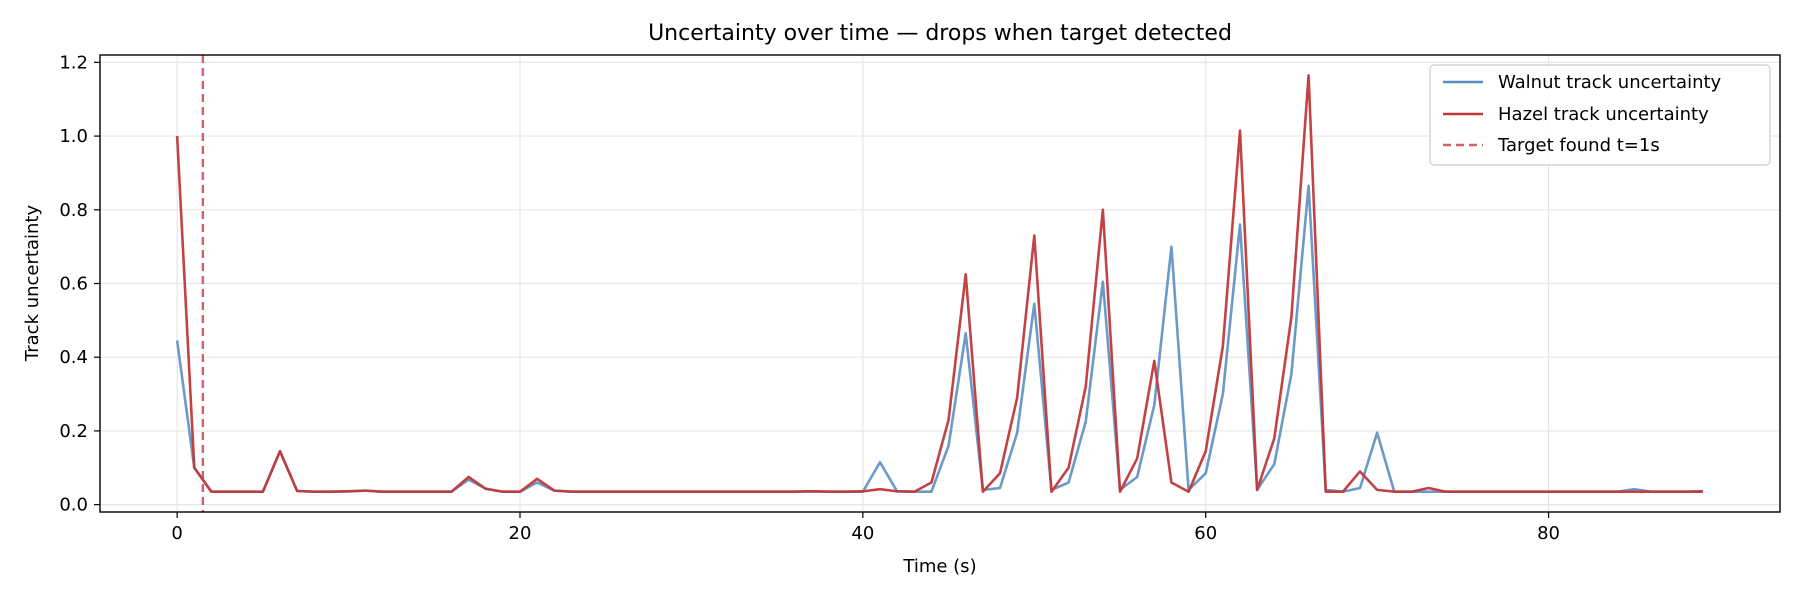 This screenshot has width=1800, height=600. Describe the element at coordinates (1603, 114) in the screenshot. I see `legend-label-hazel: Hazel track uncertainty` at that location.